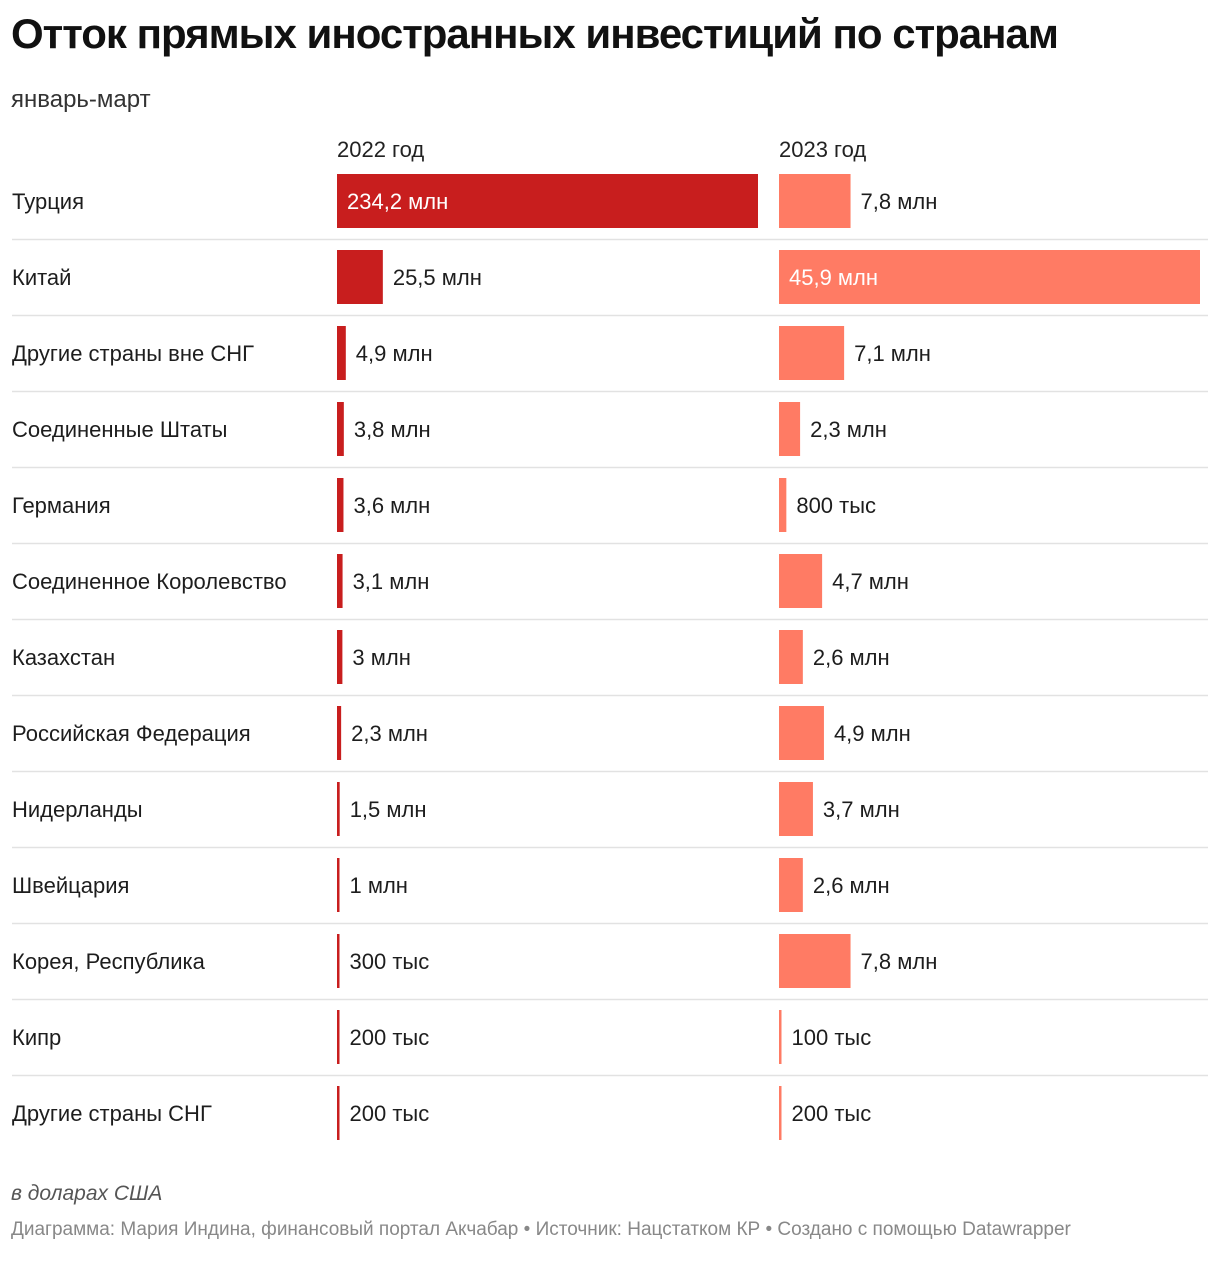 The image size is (1220, 1280). I want to click on data-label: 3,6 млн, so click(391, 505).